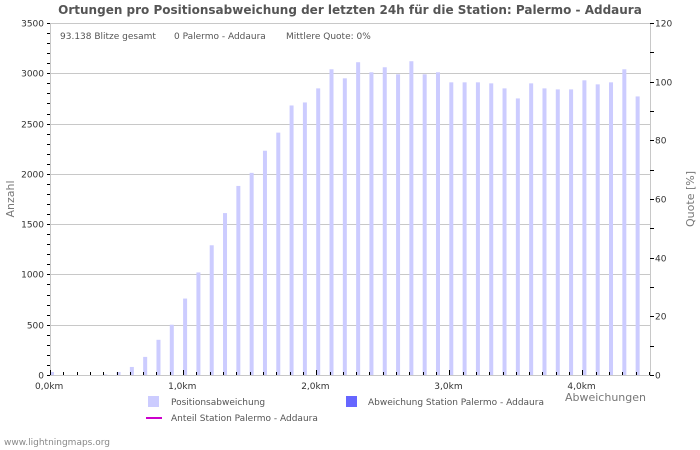 The height and width of the screenshot is (450, 700). Describe the element at coordinates (661, 142) in the screenshot. I see `y2-tick-label: 80` at that location.